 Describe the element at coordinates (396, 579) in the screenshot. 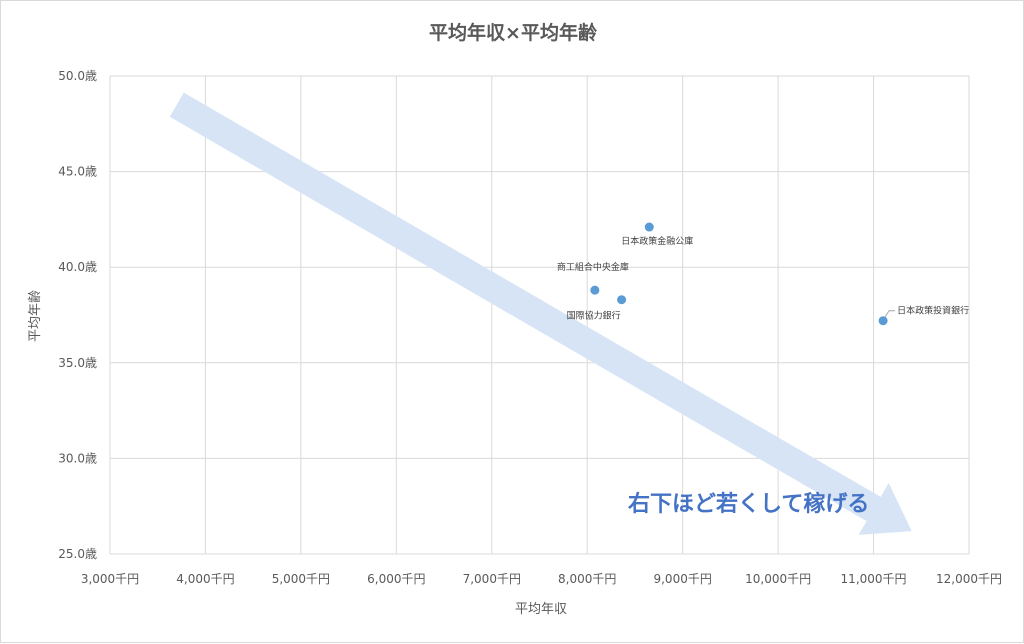

I see `x-tick-label: 6,000千円` at that location.